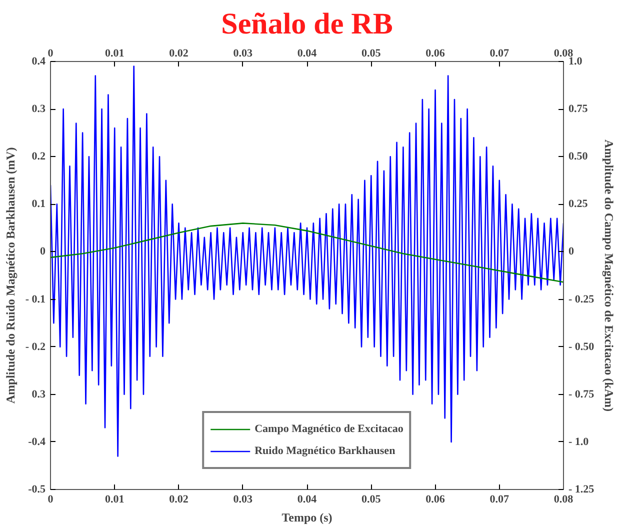 This screenshot has width=643, height=527. I want to click on x2-tick-label: 0.06, so click(436, 500).